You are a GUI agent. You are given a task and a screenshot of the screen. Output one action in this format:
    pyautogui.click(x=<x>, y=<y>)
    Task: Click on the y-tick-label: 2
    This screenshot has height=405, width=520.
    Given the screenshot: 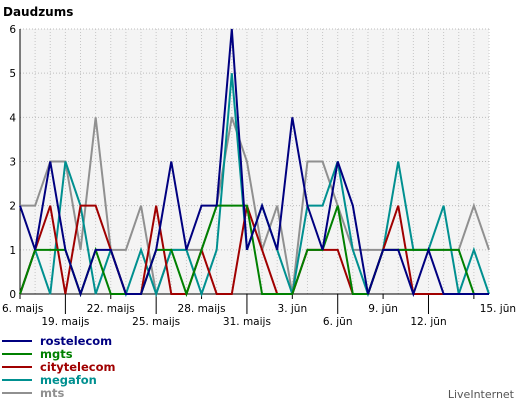 What is the action you would take?
    pyautogui.click(x=12, y=207)
    